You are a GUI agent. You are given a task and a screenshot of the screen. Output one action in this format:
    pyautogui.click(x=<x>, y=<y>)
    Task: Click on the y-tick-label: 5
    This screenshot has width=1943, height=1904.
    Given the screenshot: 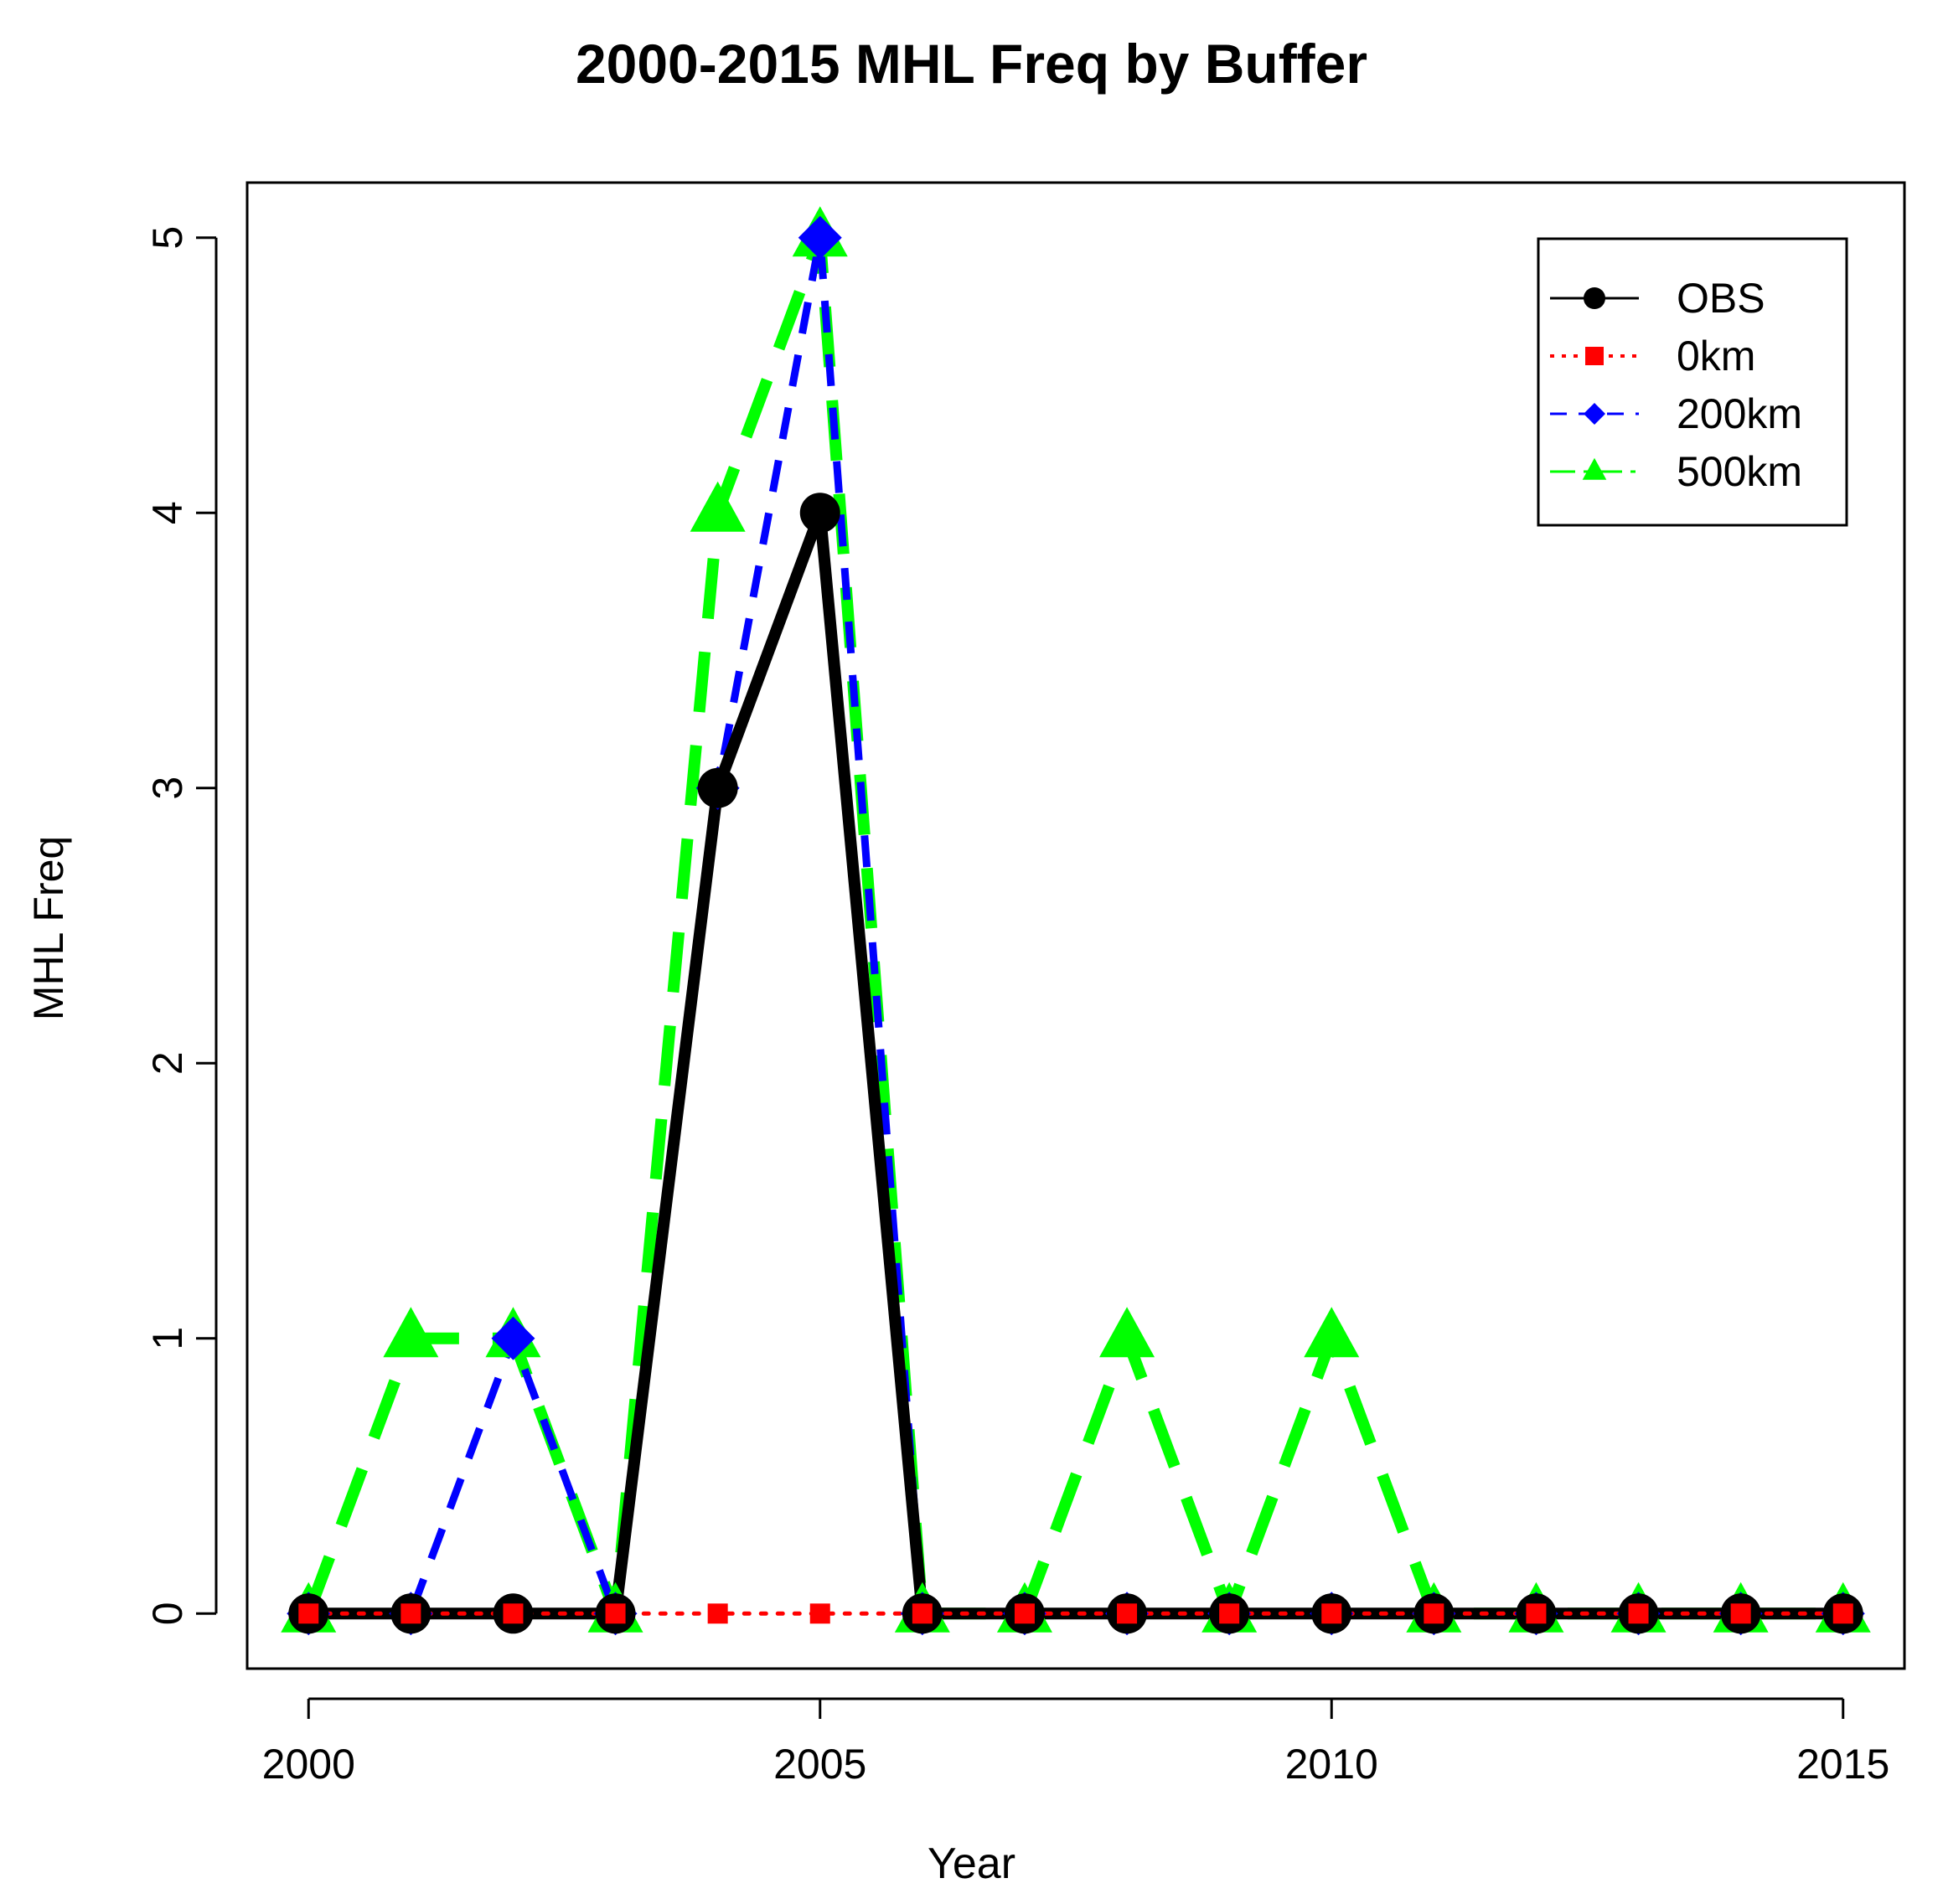 What is the action you would take?
    pyautogui.click(x=167, y=238)
    